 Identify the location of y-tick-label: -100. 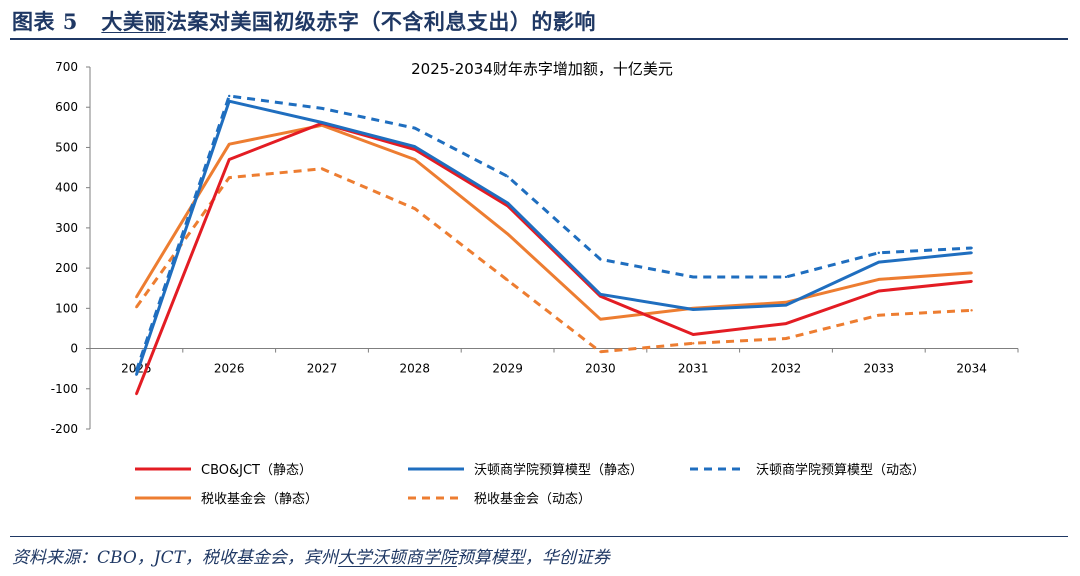
(64, 389).